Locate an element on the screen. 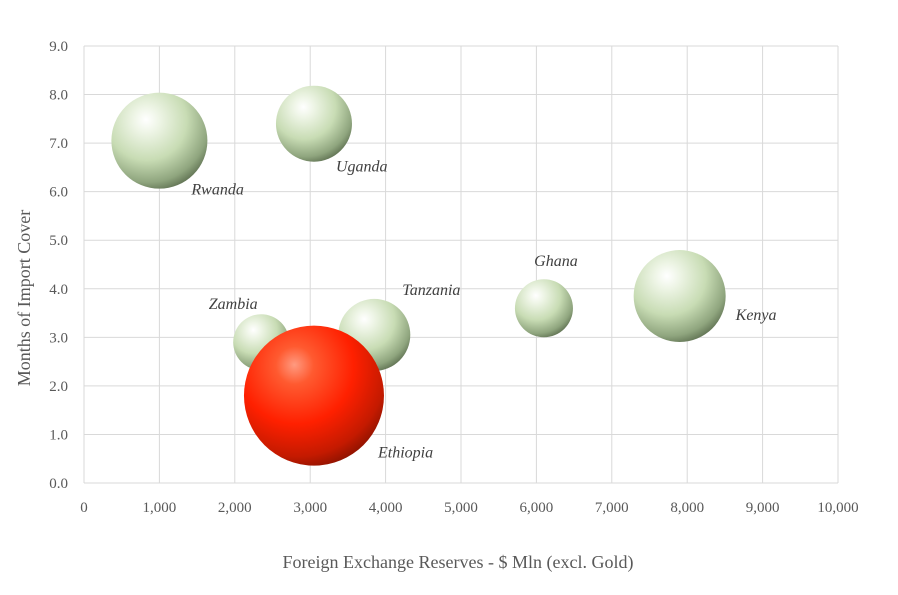  x-tick-label: 9,000 is located at coordinates (763, 508).